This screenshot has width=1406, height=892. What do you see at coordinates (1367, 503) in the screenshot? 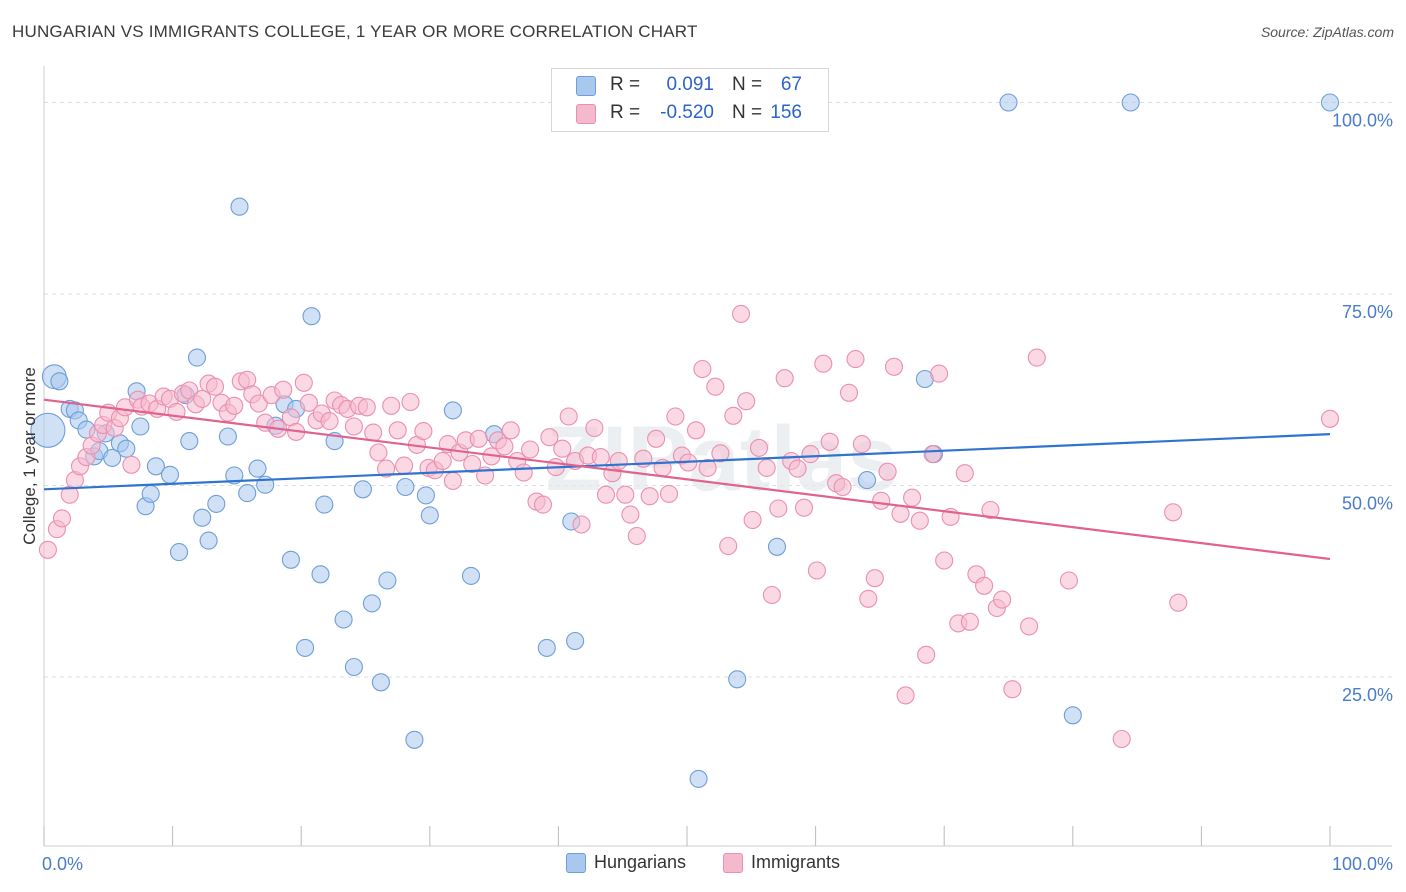
I see `y-tick-label: 50.0%` at bounding box center [1367, 503].